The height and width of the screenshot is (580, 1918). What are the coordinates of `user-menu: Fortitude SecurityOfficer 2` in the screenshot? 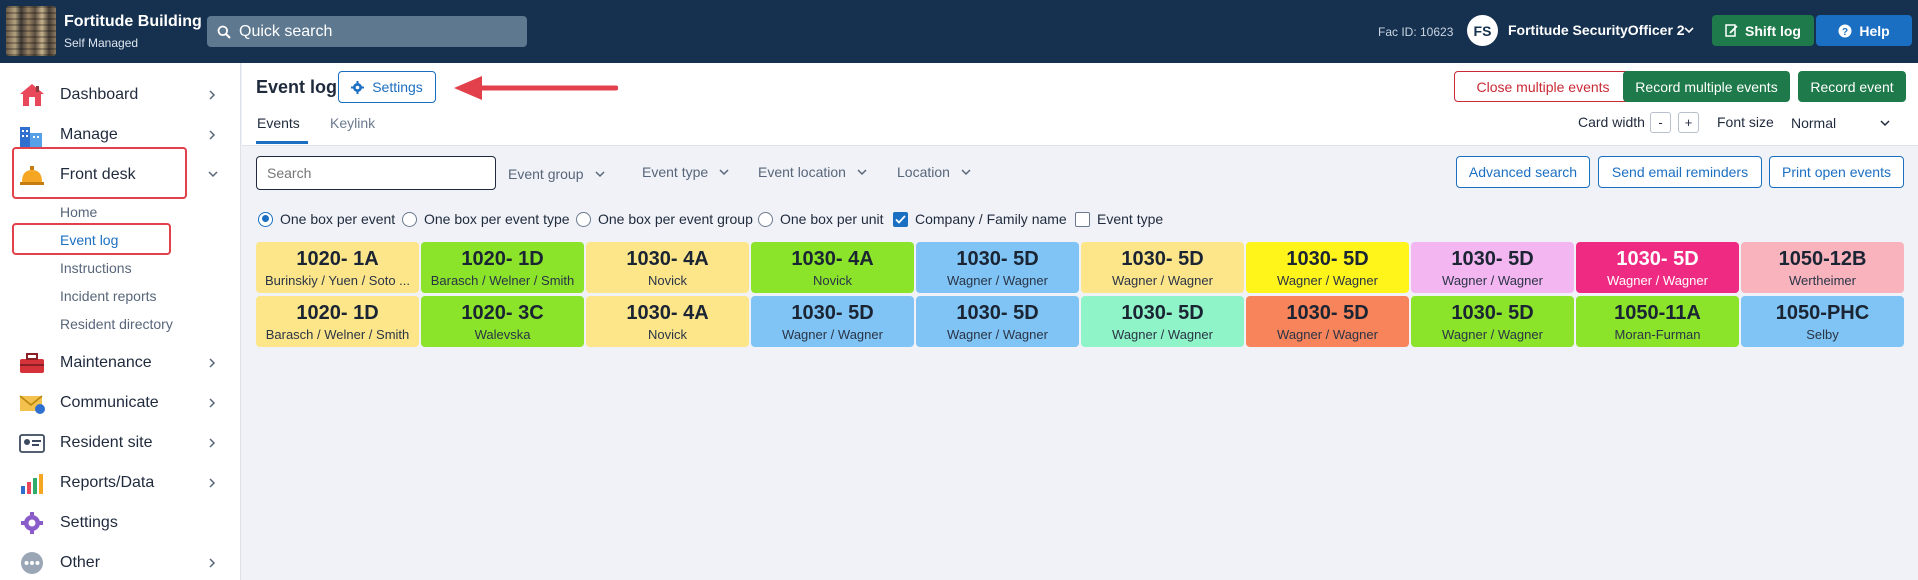 It's located at (1596, 30).